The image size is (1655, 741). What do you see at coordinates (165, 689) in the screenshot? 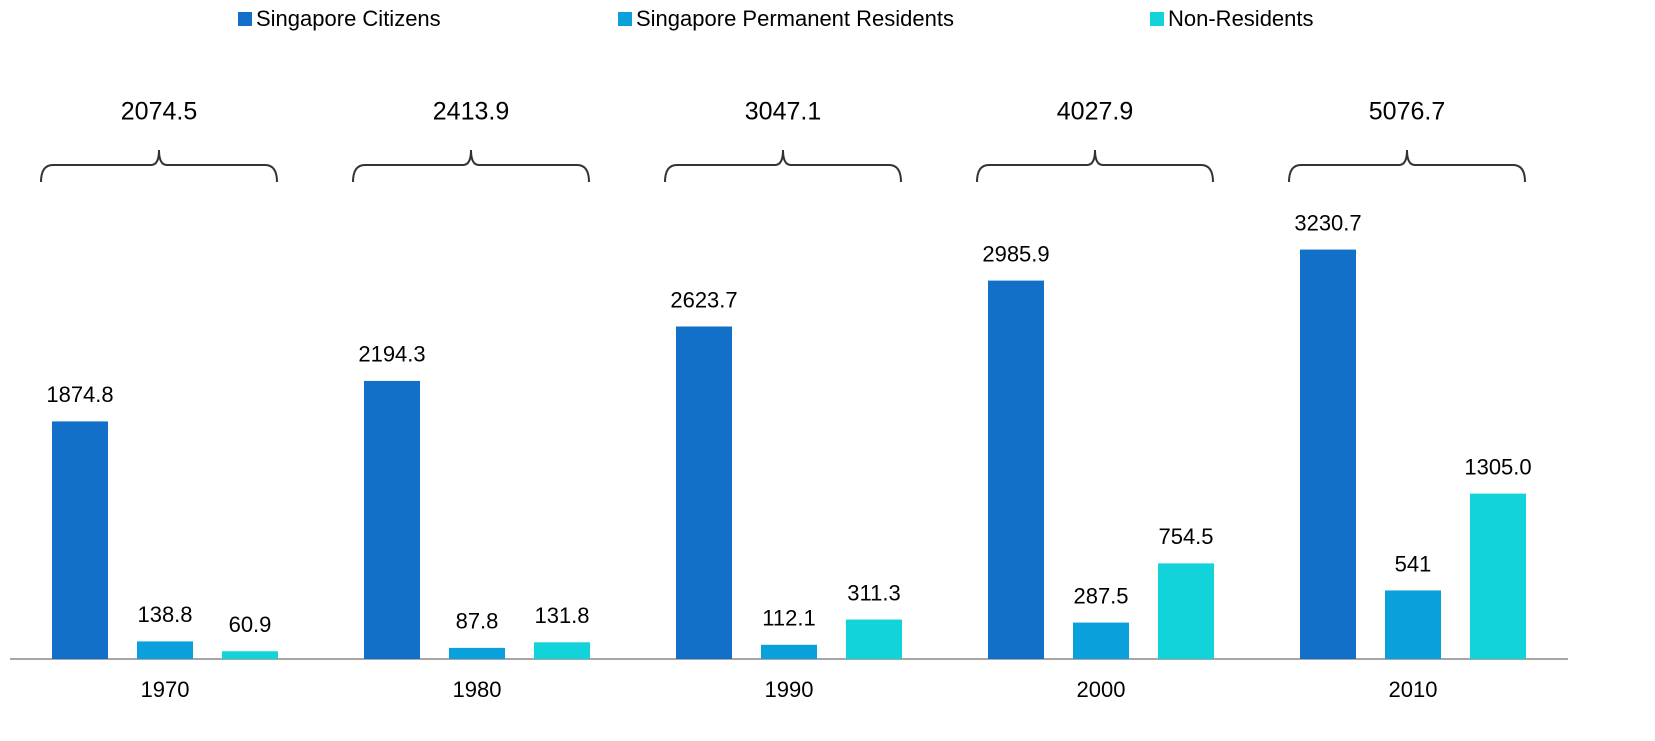
I see `x-tick-label: 1970` at bounding box center [165, 689].